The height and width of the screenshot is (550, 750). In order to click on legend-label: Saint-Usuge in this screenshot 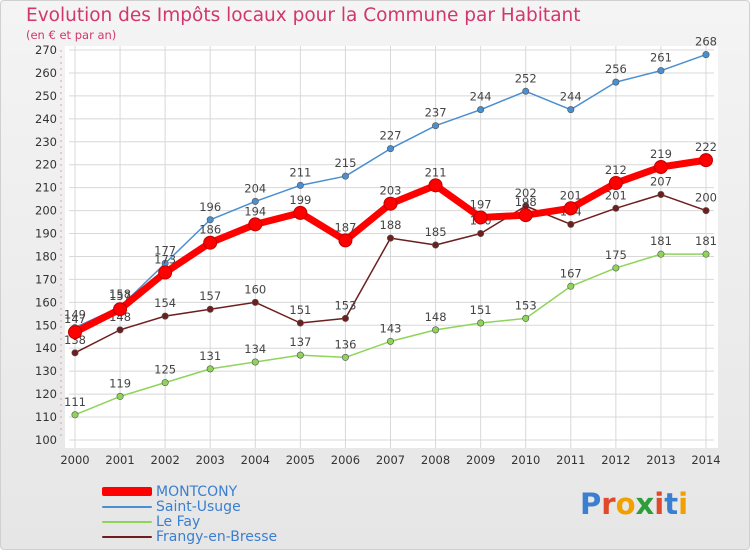, I will do `click(198, 506)`.